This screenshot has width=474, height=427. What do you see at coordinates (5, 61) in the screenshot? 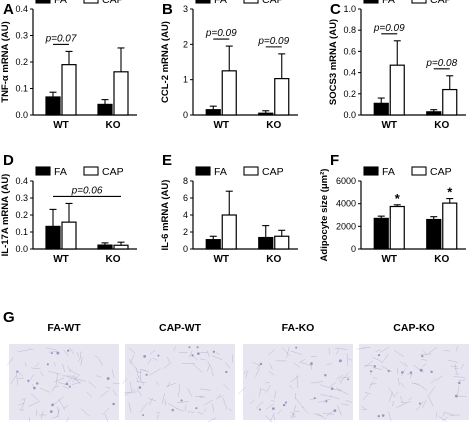
I see `y-axis-label: TNF-α mRNA (AU)` at bounding box center [5, 61].